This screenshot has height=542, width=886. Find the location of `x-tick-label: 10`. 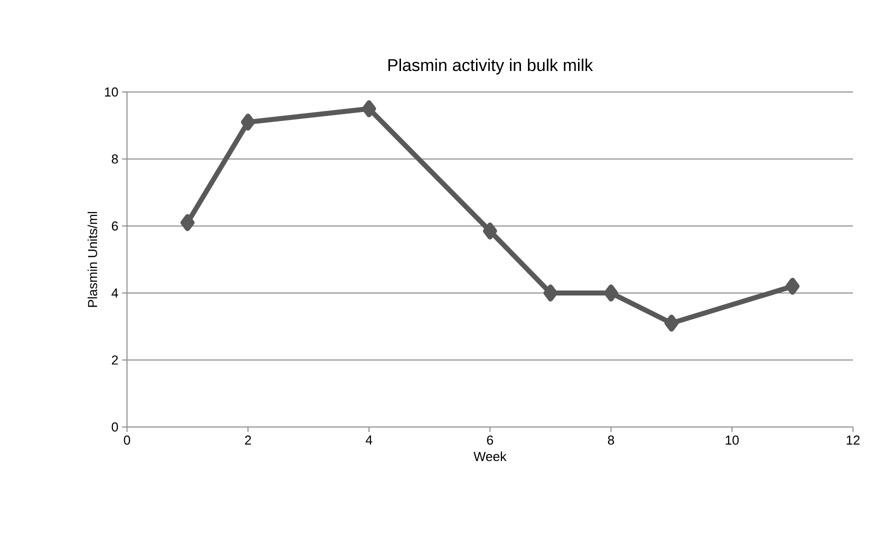

x-tick-label: 10 is located at coordinates (732, 440).